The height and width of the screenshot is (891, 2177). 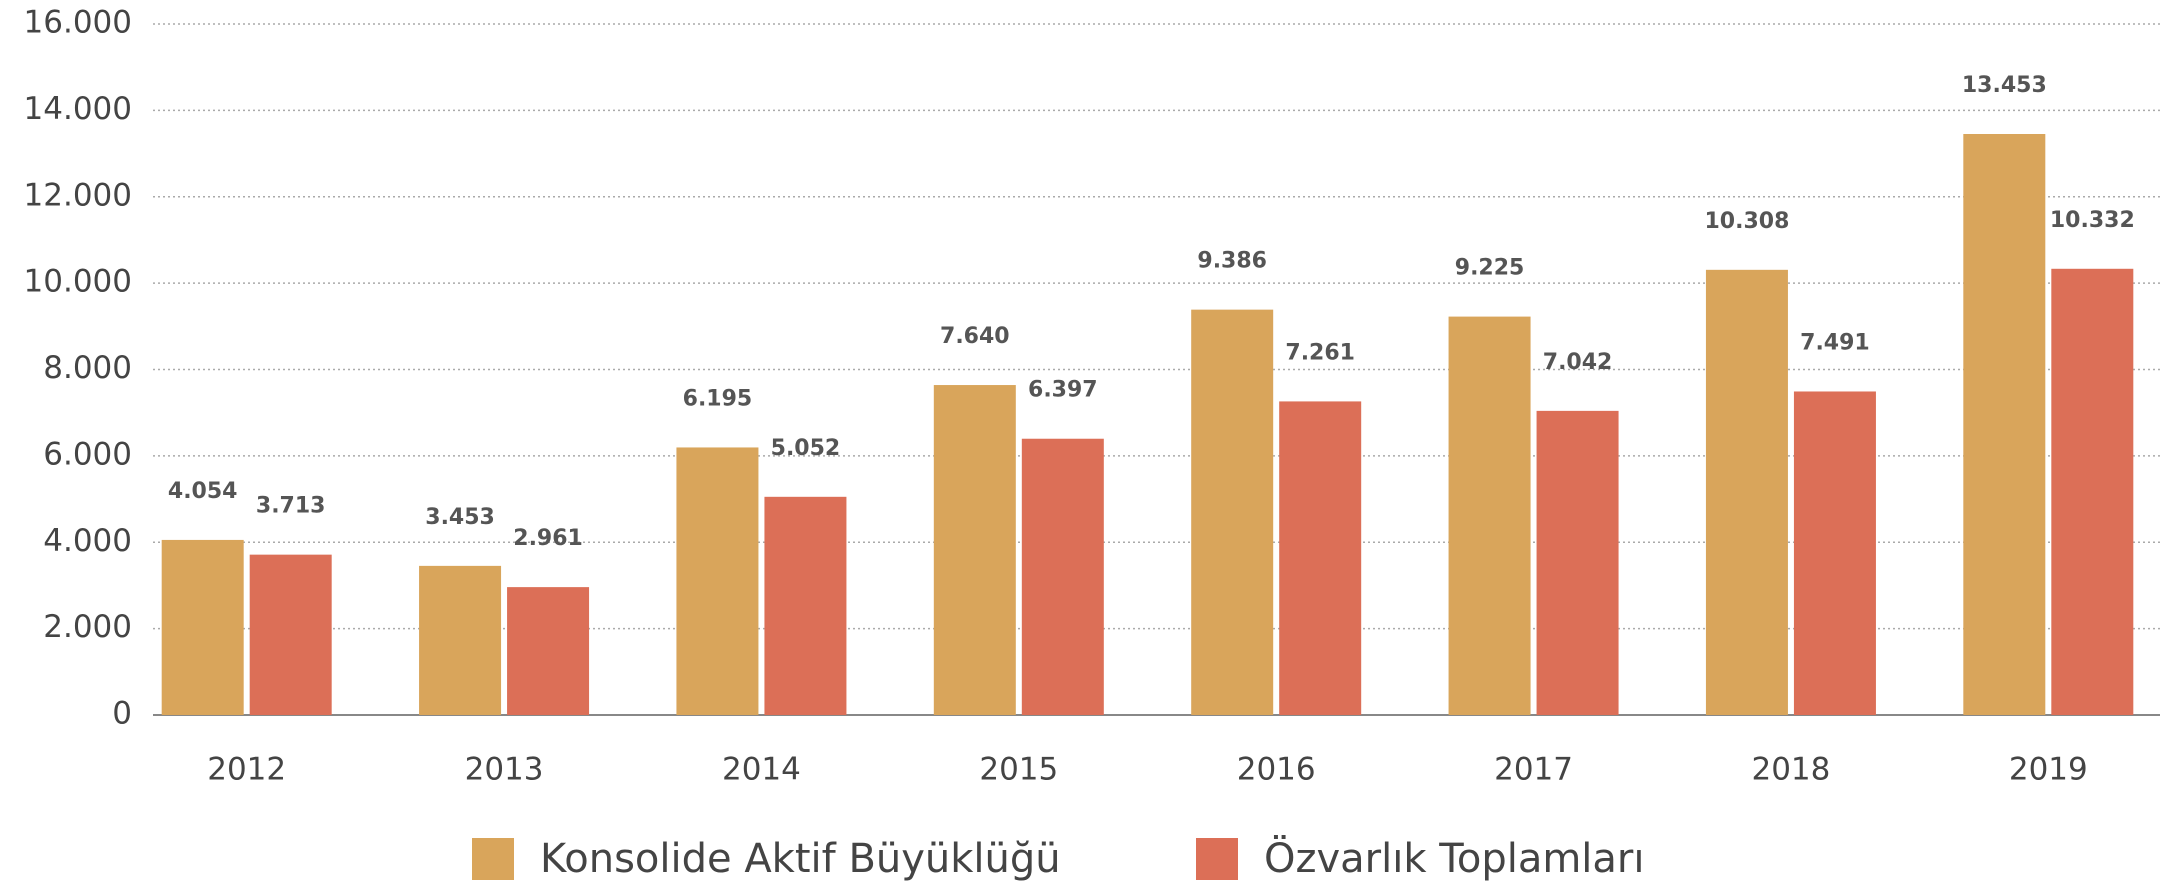 What do you see at coordinates (1533, 770) in the screenshot?
I see `x-tick-label: 2017` at bounding box center [1533, 770].